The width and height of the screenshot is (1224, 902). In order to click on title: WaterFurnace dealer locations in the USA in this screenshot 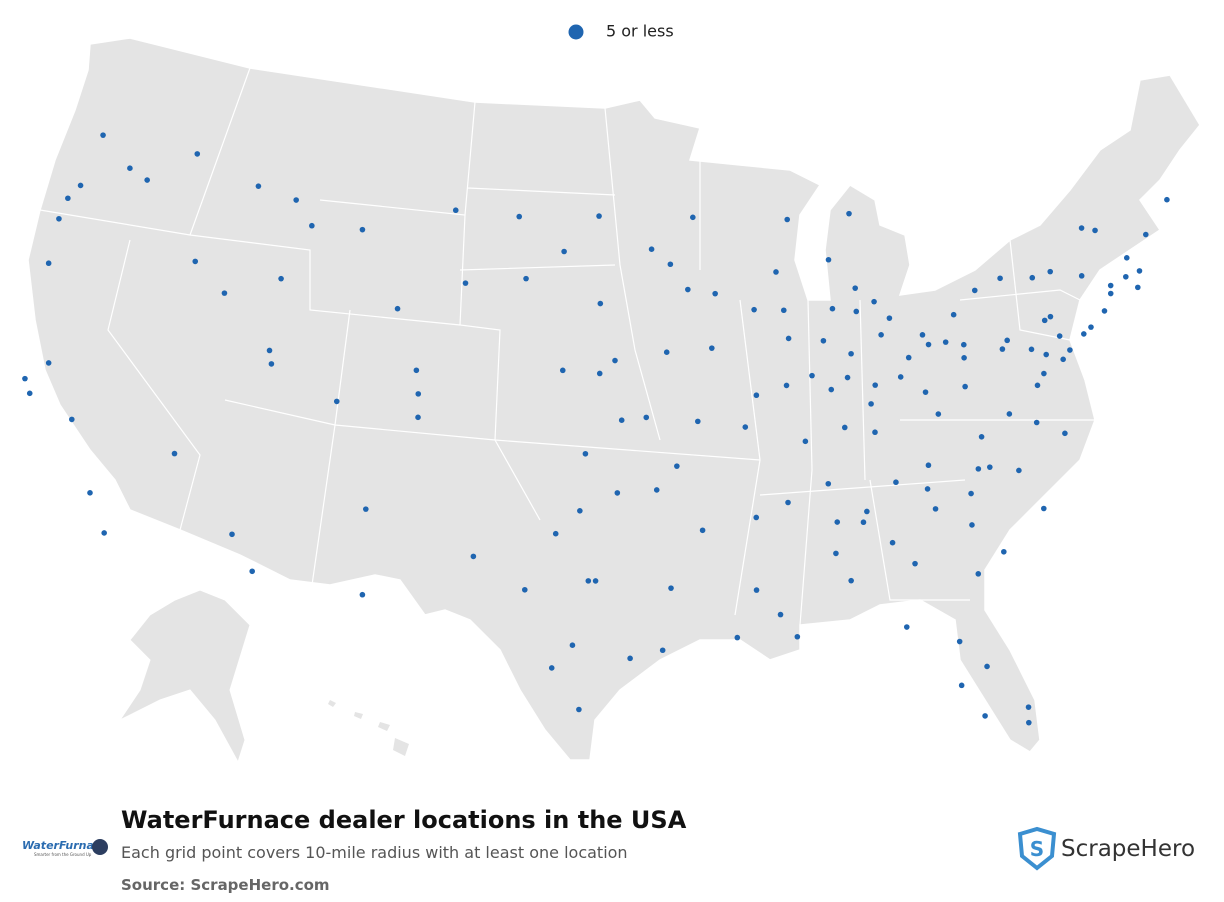, I will do `click(404, 820)`.